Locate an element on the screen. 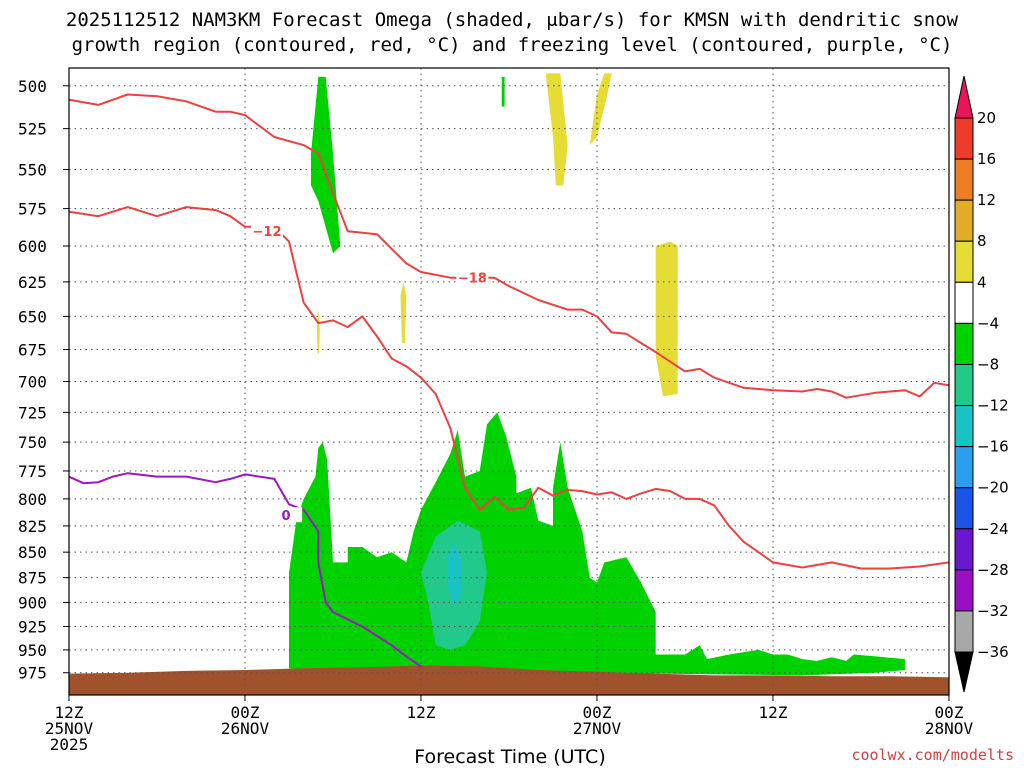 This screenshot has width=1024, height=768. y-tick-label: 975 is located at coordinates (32, 673).